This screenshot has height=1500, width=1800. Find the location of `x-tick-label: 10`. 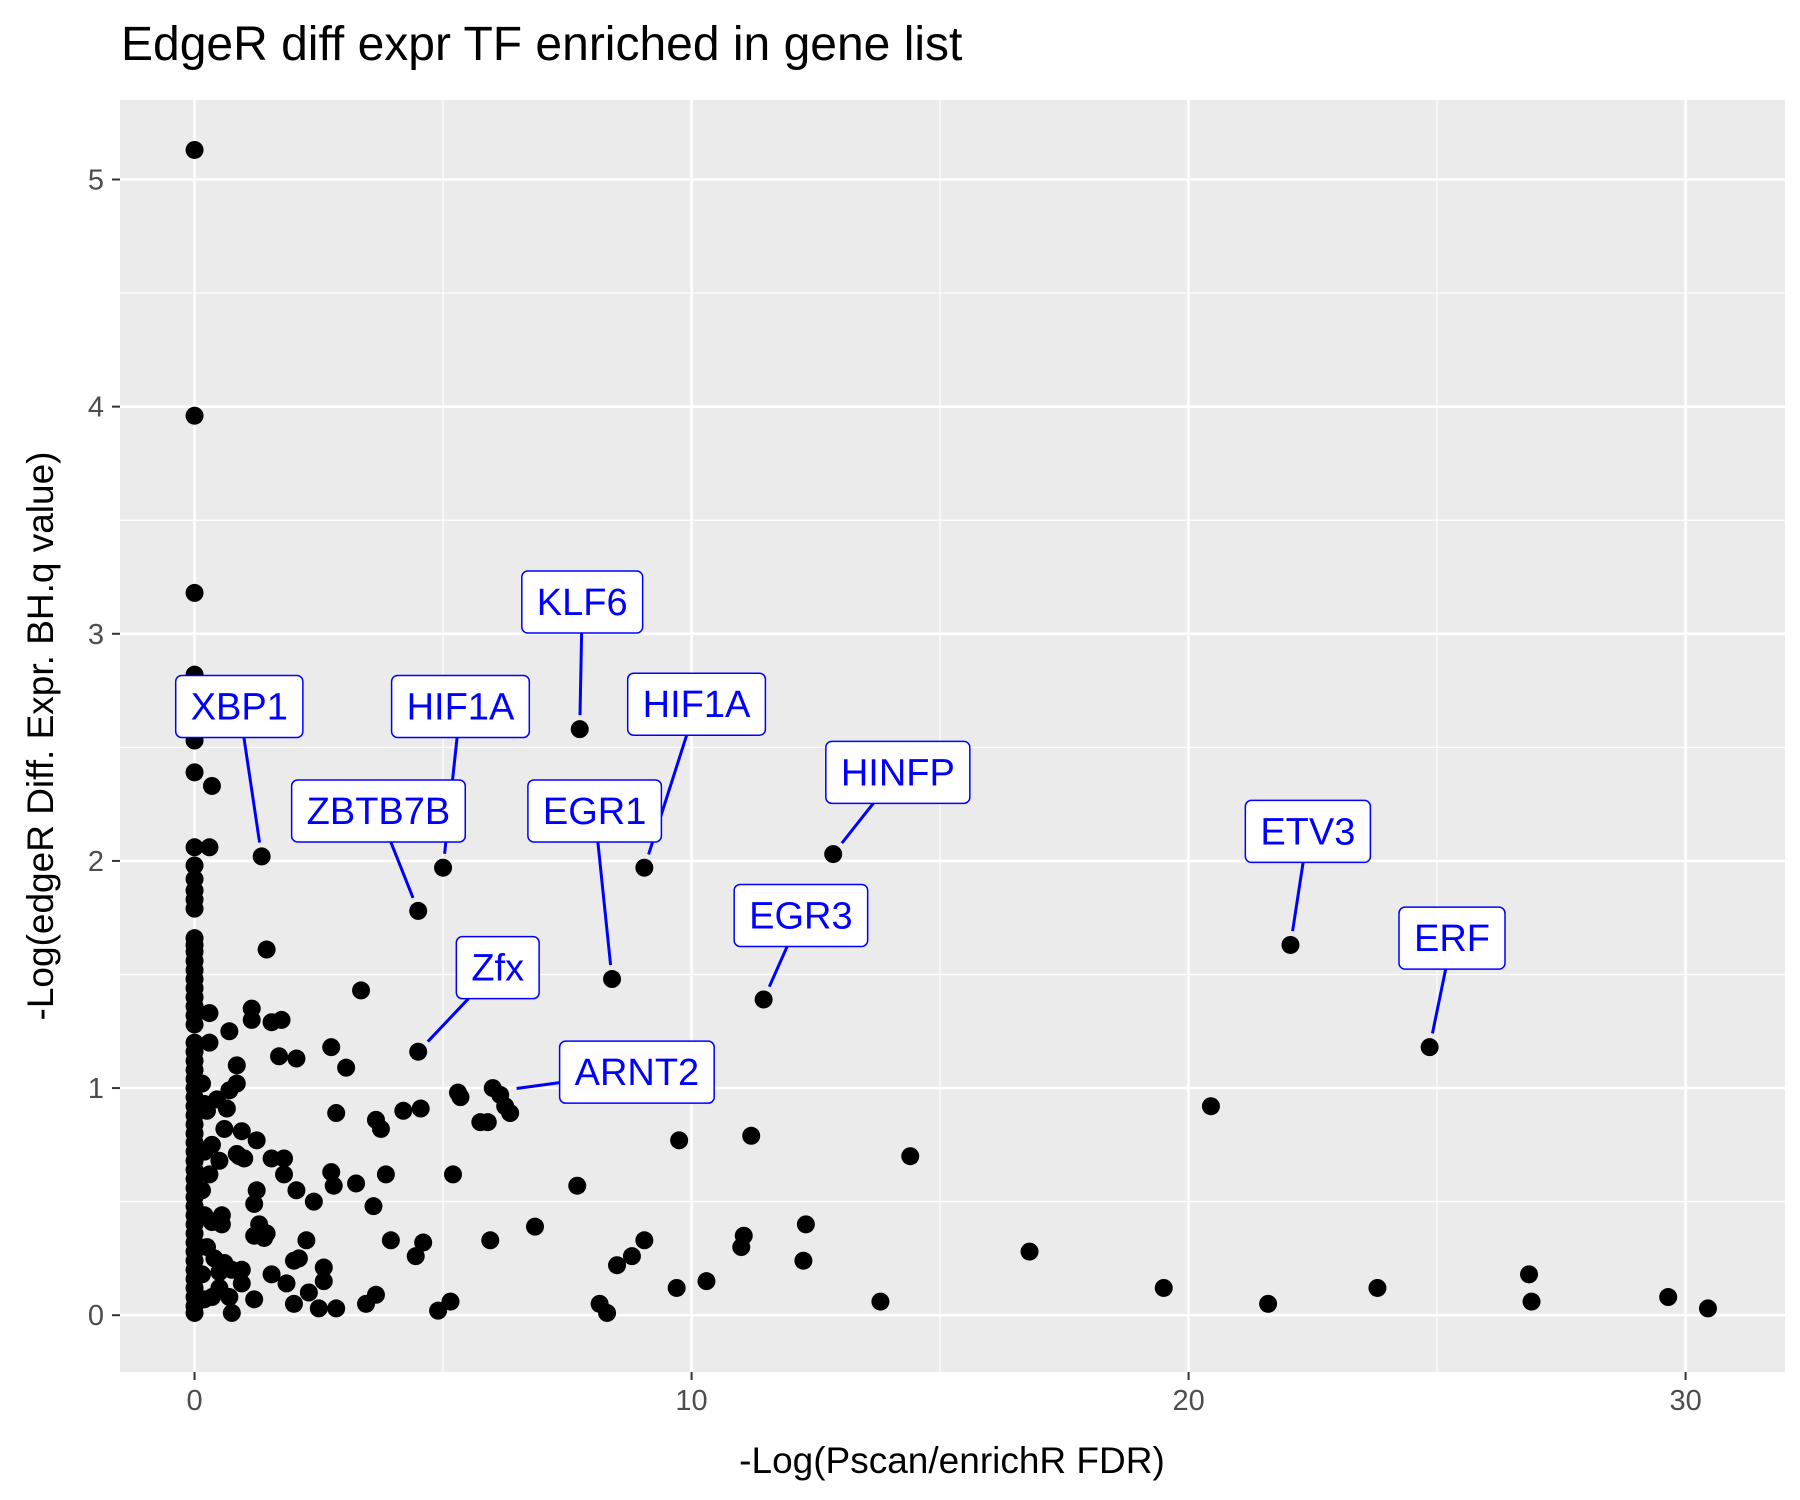

x-tick-label: 10 is located at coordinates (691, 1401).